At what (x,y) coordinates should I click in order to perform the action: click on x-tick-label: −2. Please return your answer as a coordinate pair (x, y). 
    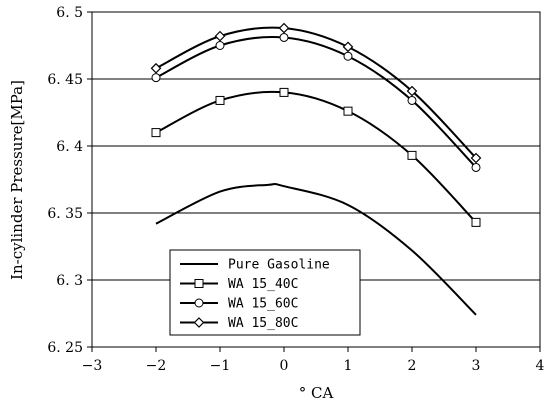
    Looking at the image, I should click on (156, 366).